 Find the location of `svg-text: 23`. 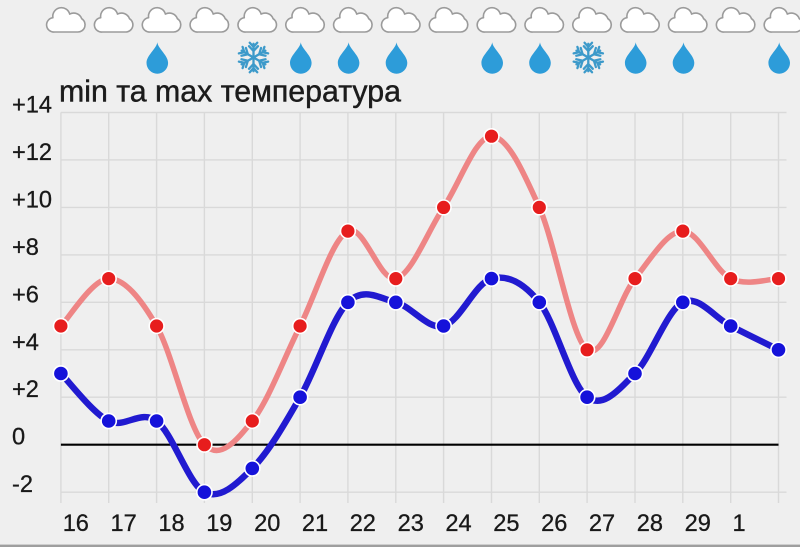

svg-text: 23 is located at coordinates (411, 524).